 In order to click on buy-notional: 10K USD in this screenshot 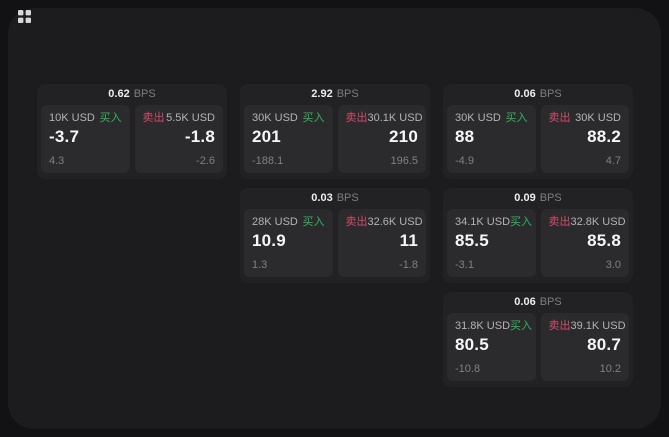, I will do `click(72, 118)`.